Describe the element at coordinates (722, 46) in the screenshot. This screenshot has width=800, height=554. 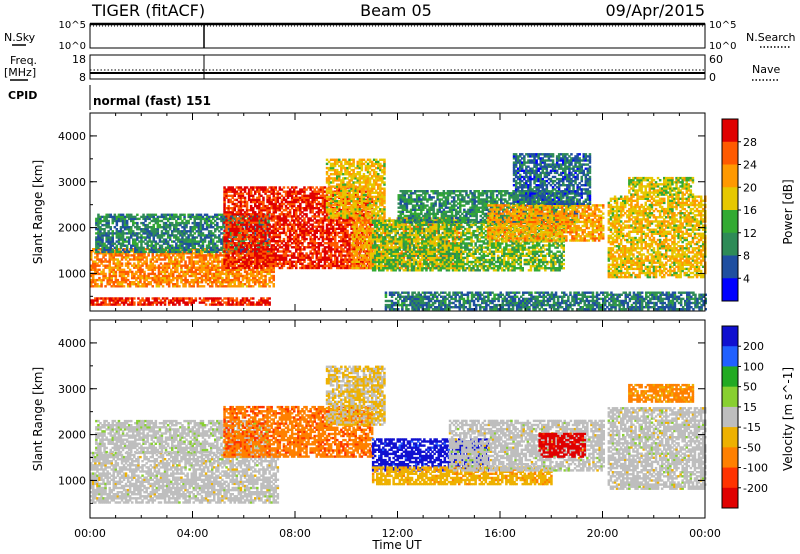
I see `nsearch-tick-bottom: 10^0` at that location.